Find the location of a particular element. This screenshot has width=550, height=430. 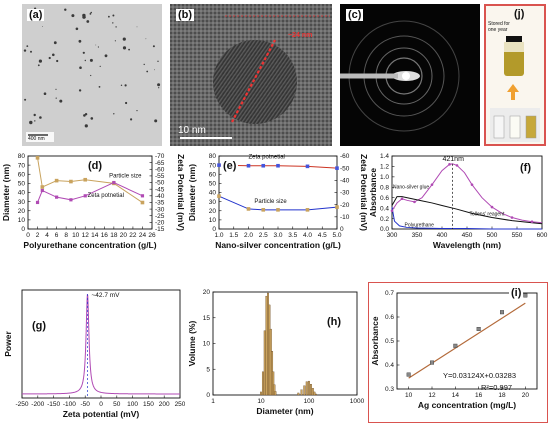

chart-i-x-tick-label: 10 is located at coordinates (409, 395).